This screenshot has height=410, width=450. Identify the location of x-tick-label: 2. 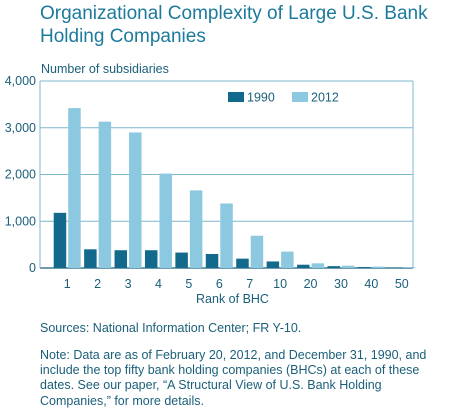
(97, 284).